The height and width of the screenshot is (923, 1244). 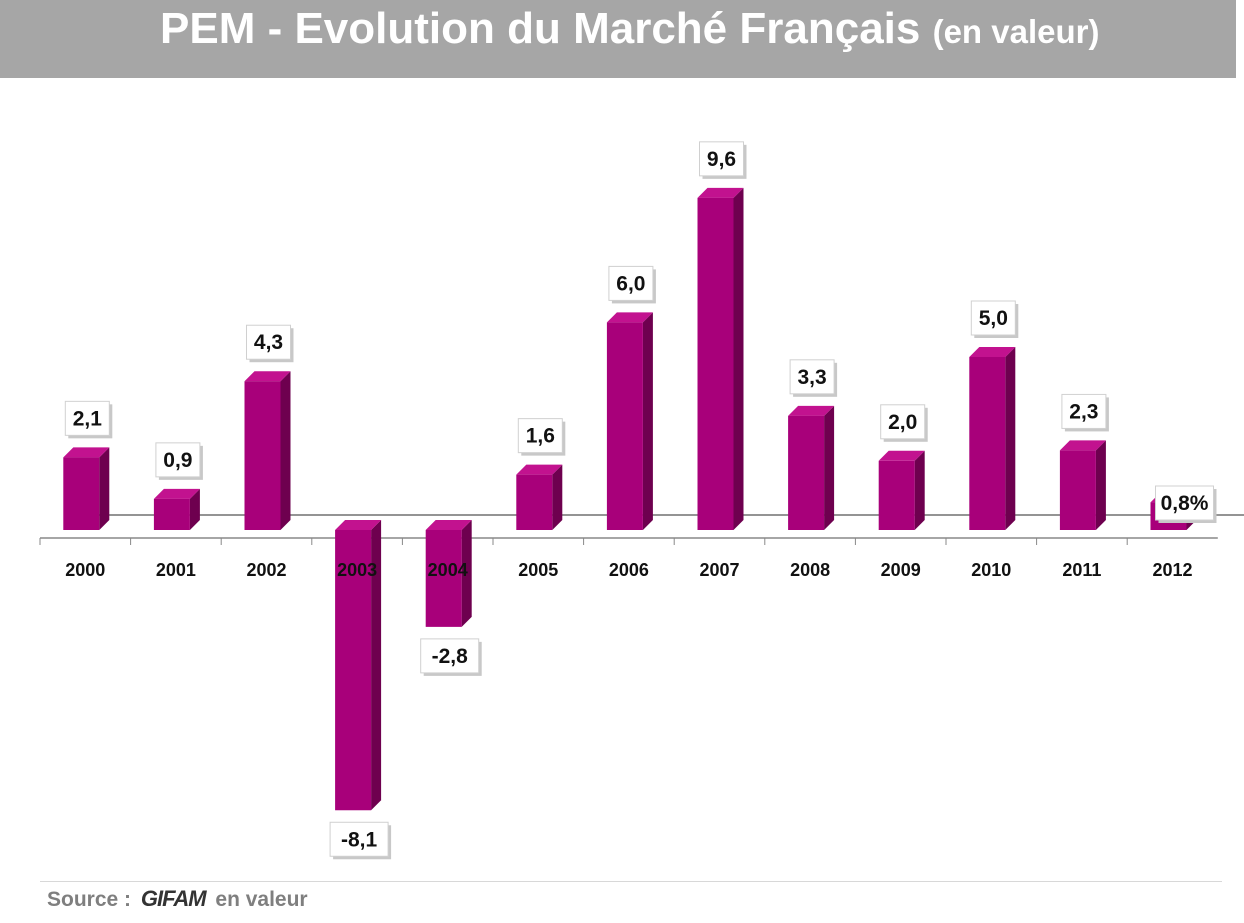 I want to click on source-note: Source : GIFAM en valeur, so click(x=177, y=899).